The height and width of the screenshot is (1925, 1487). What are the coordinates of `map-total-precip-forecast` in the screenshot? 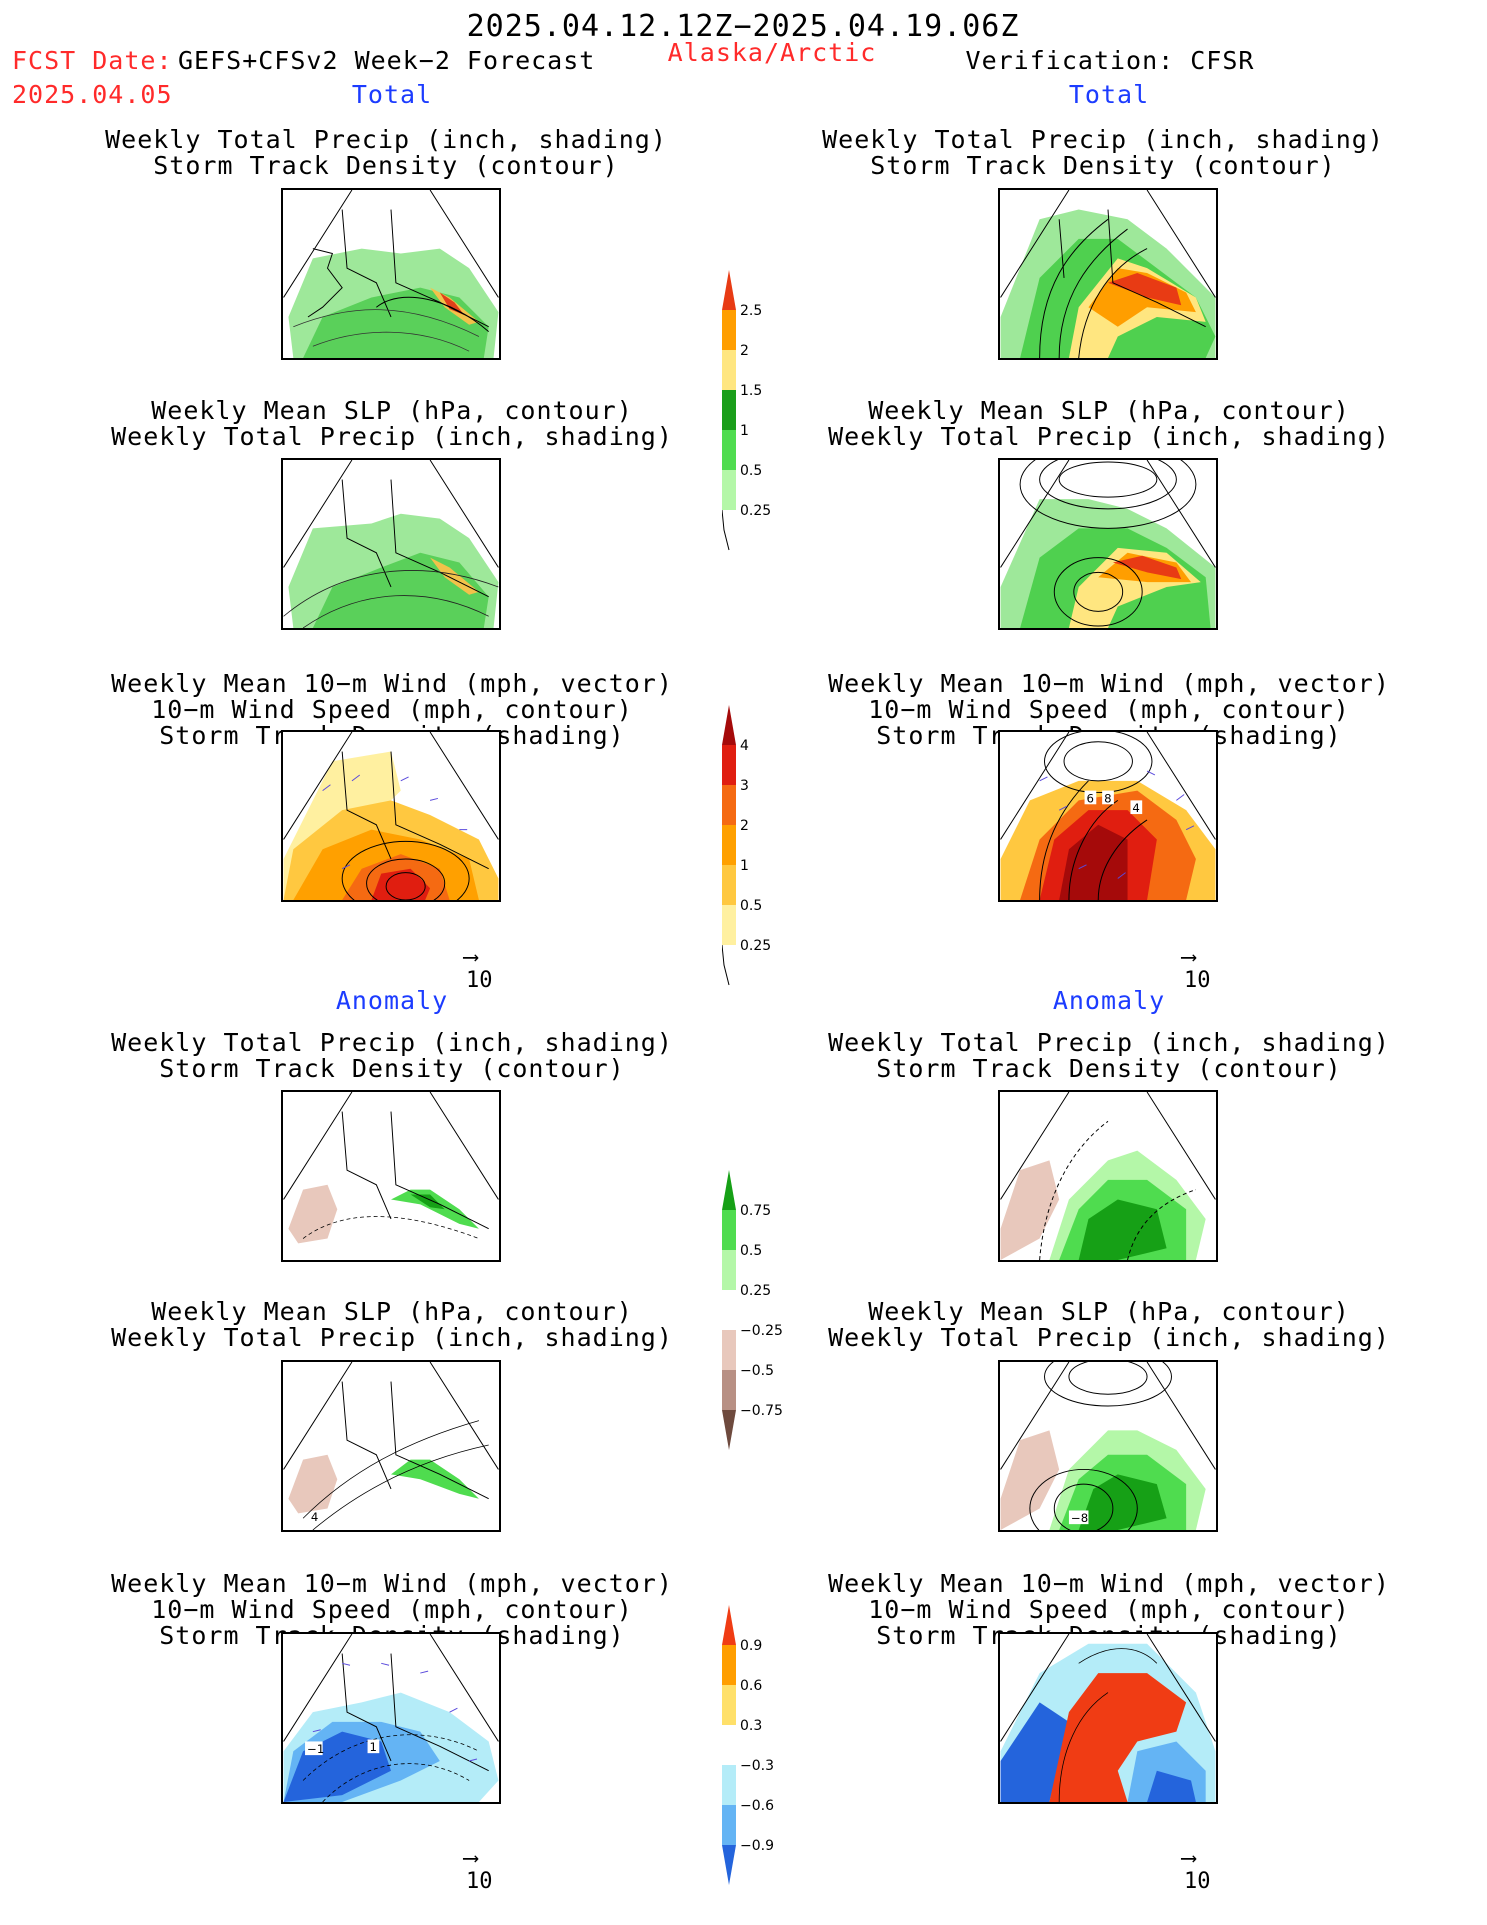 It's located at (391, 274).